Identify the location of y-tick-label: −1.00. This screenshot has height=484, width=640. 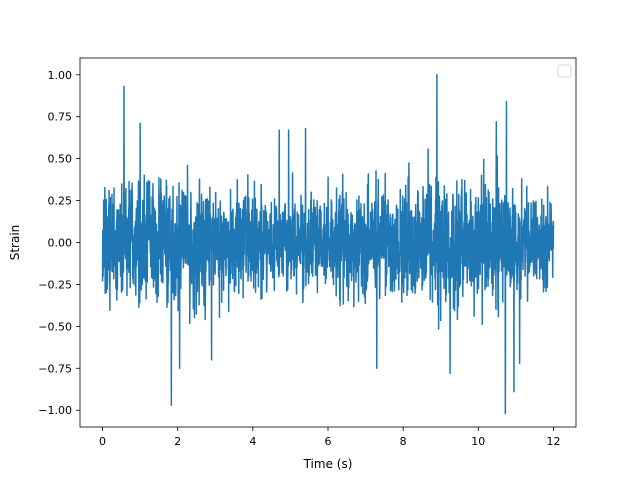
(55, 410).